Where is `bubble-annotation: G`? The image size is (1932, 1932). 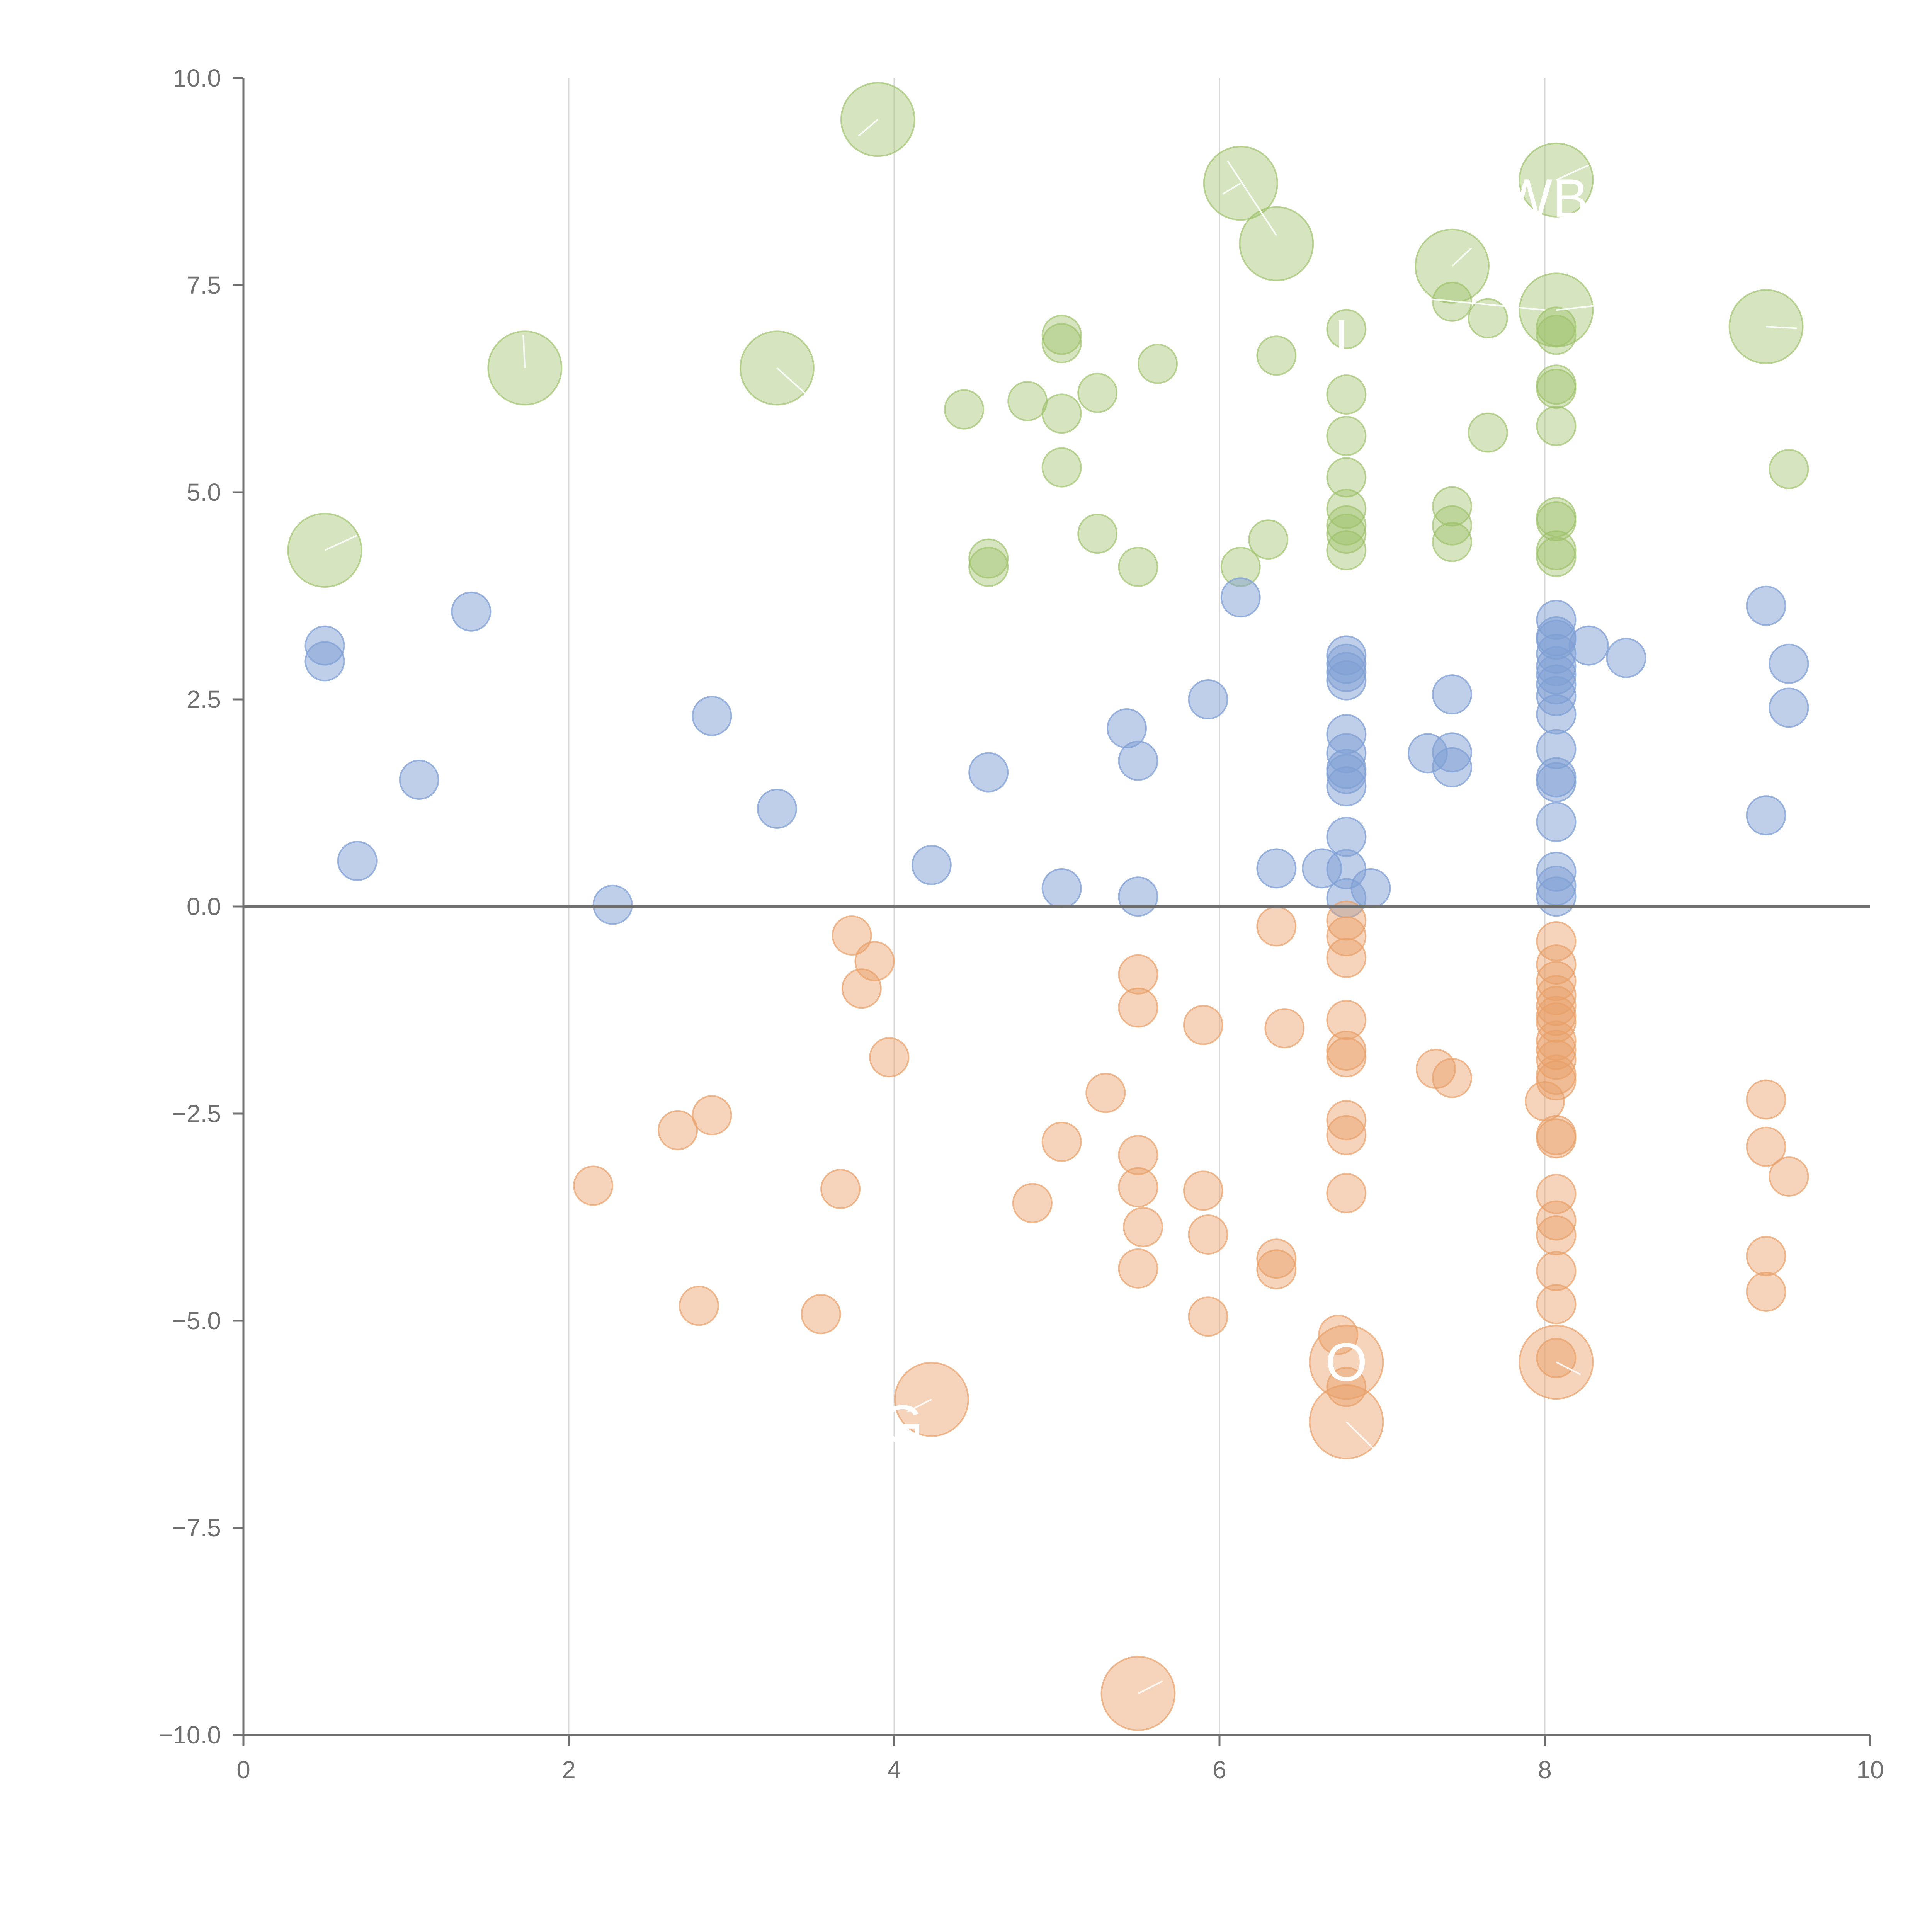 bubble-annotation: G is located at coordinates (902, 1424).